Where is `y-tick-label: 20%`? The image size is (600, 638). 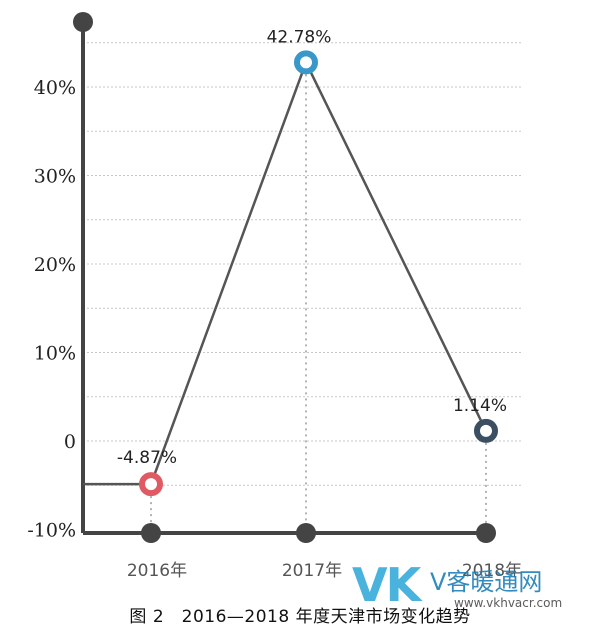
y-tick-label: 20% is located at coordinates (55, 265).